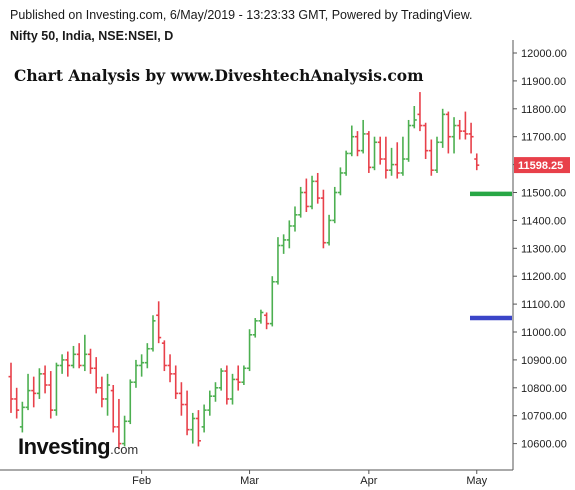 The image size is (575, 490). Describe the element at coordinates (543, 249) in the screenshot. I see `y-tick-label: 11300.00` at that location.